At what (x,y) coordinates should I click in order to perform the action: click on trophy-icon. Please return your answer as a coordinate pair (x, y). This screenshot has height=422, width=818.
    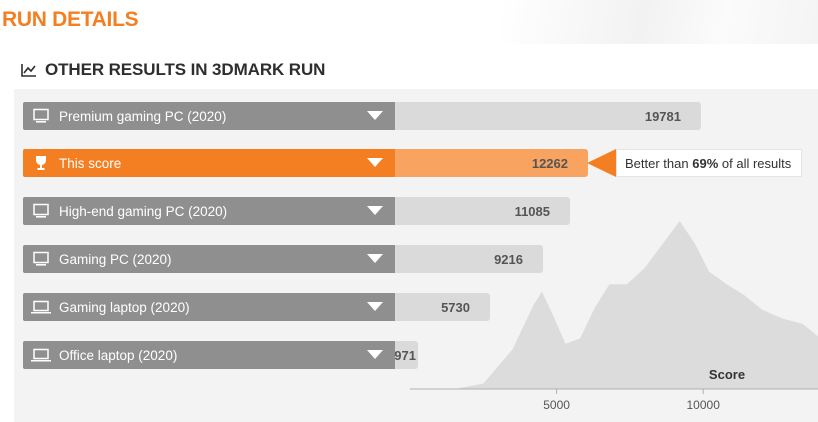
    Looking at the image, I should click on (41, 163).